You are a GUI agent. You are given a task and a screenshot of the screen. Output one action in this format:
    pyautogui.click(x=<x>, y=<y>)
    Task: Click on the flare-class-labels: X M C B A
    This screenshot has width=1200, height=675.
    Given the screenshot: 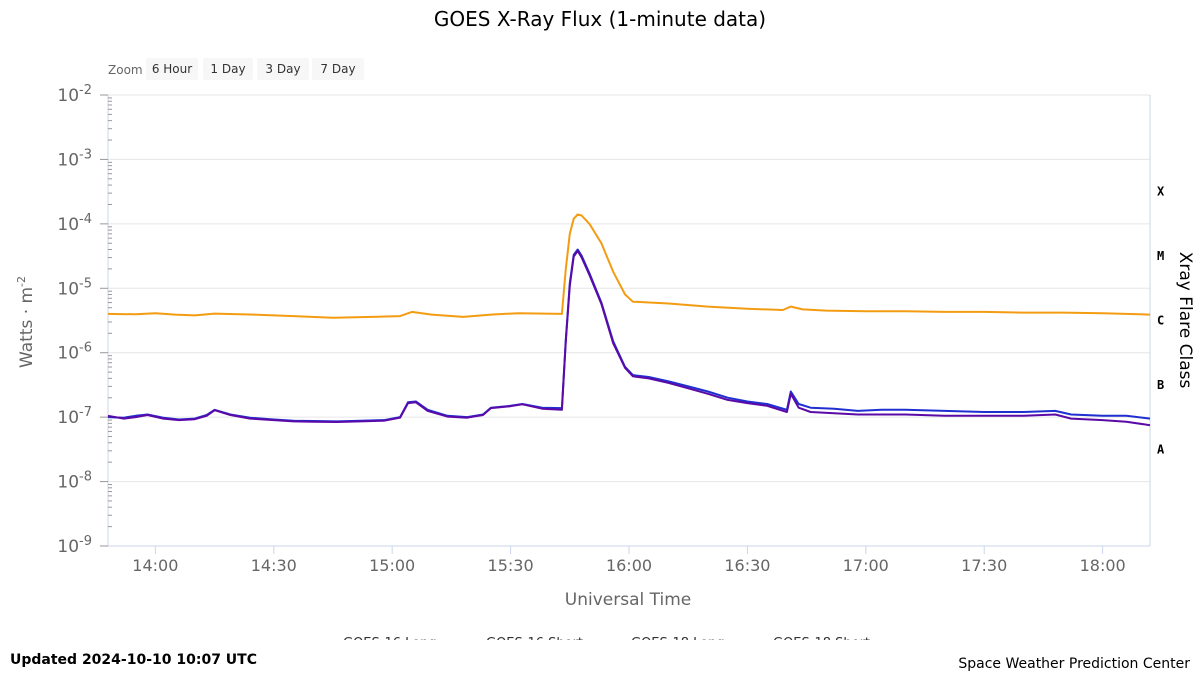 What is the action you would take?
    pyautogui.click(x=1161, y=321)
    